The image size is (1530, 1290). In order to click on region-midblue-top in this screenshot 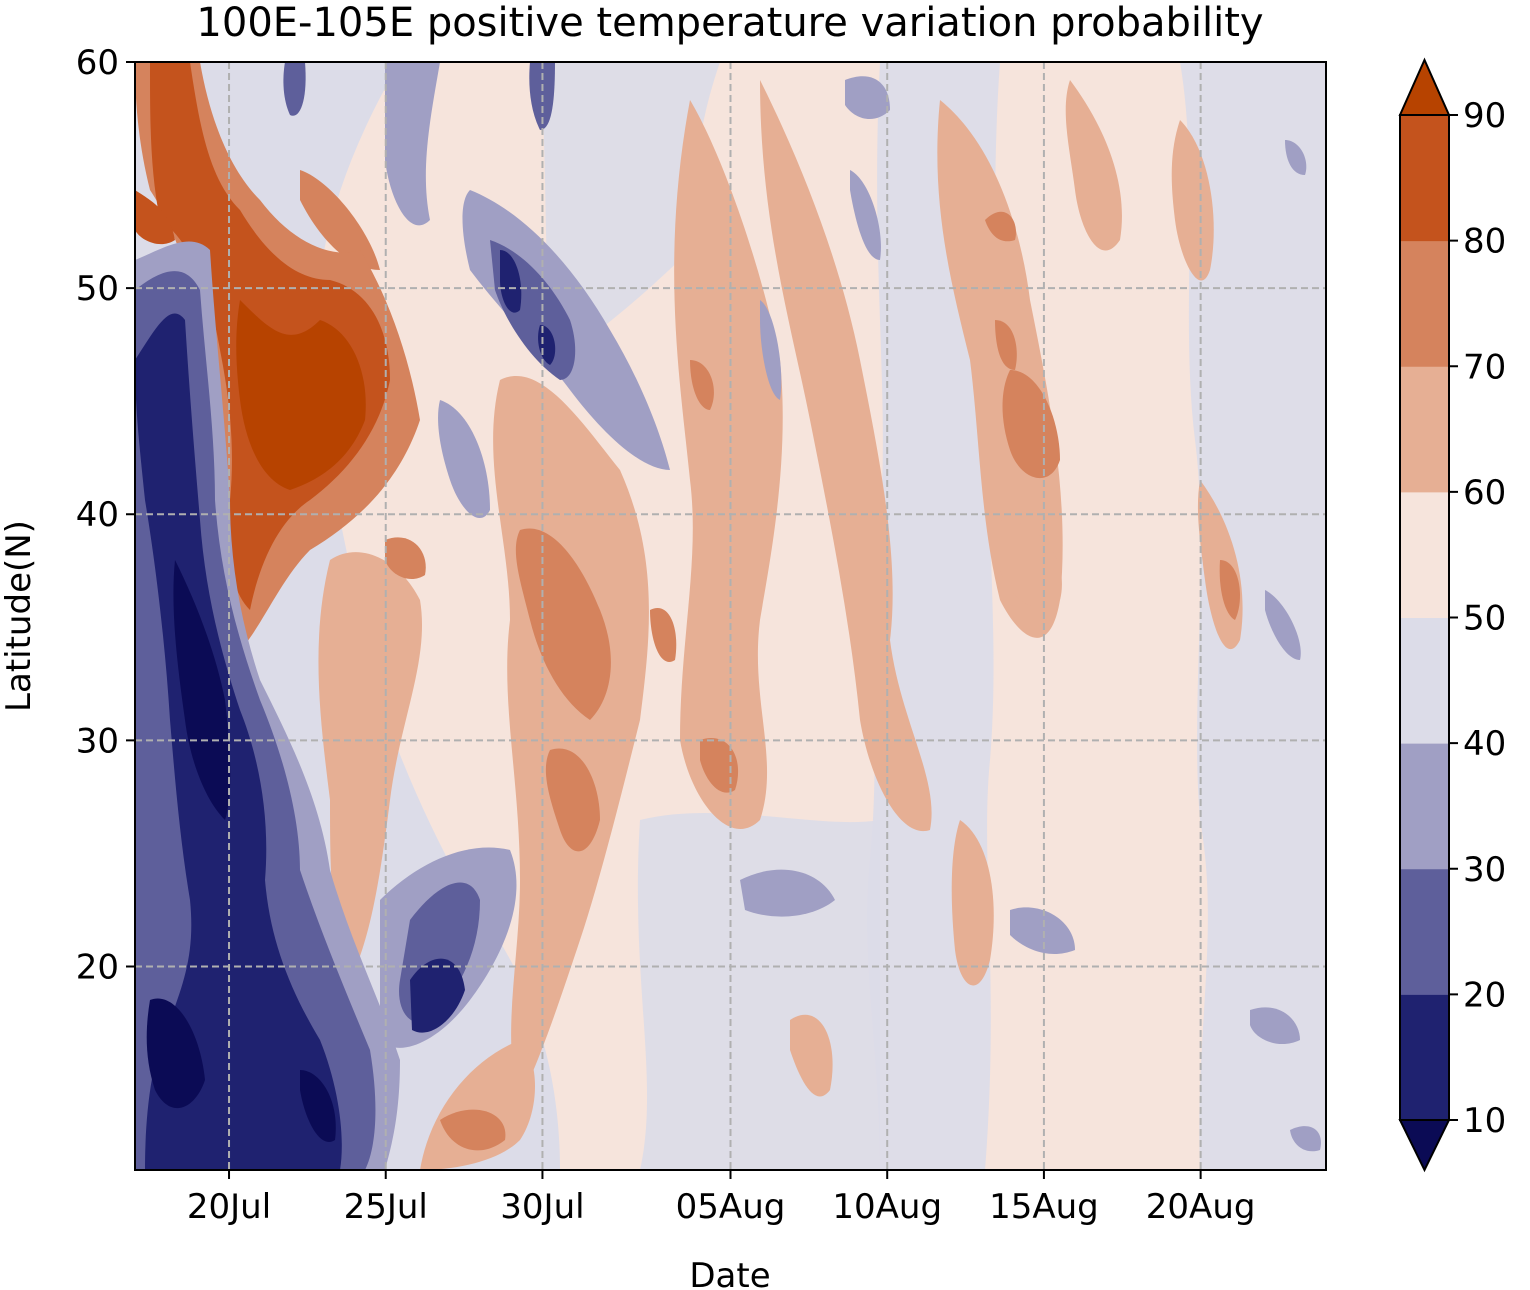, I will do `click(294, 89)`.